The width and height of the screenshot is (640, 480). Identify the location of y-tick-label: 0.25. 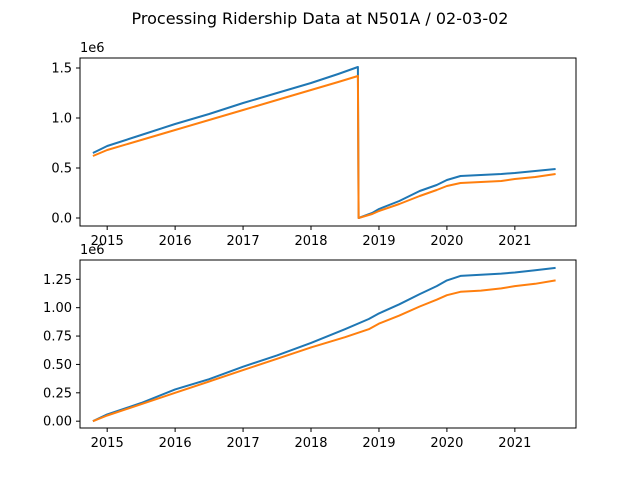
(57, 393).